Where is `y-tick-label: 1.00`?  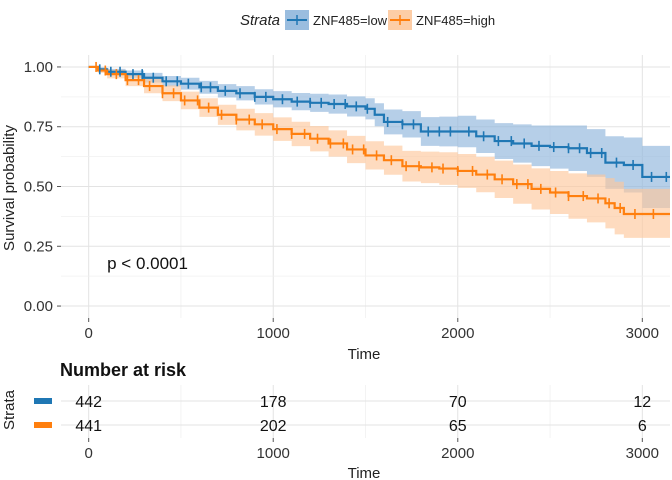 y-tick-label: 1.00 is located at coordinates (38, 67).